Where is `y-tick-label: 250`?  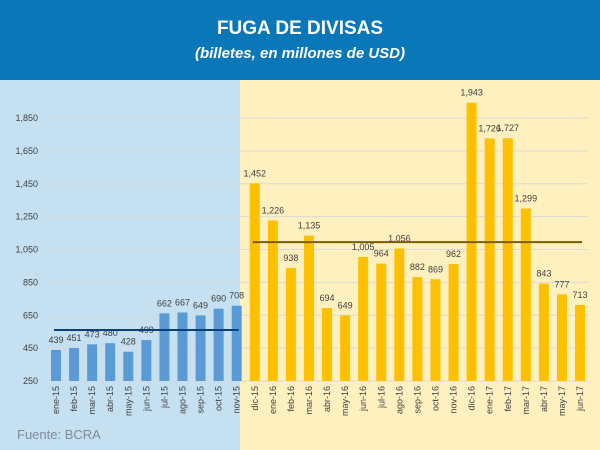
y-tick-label: 250 is located at coordinates (30, 381).